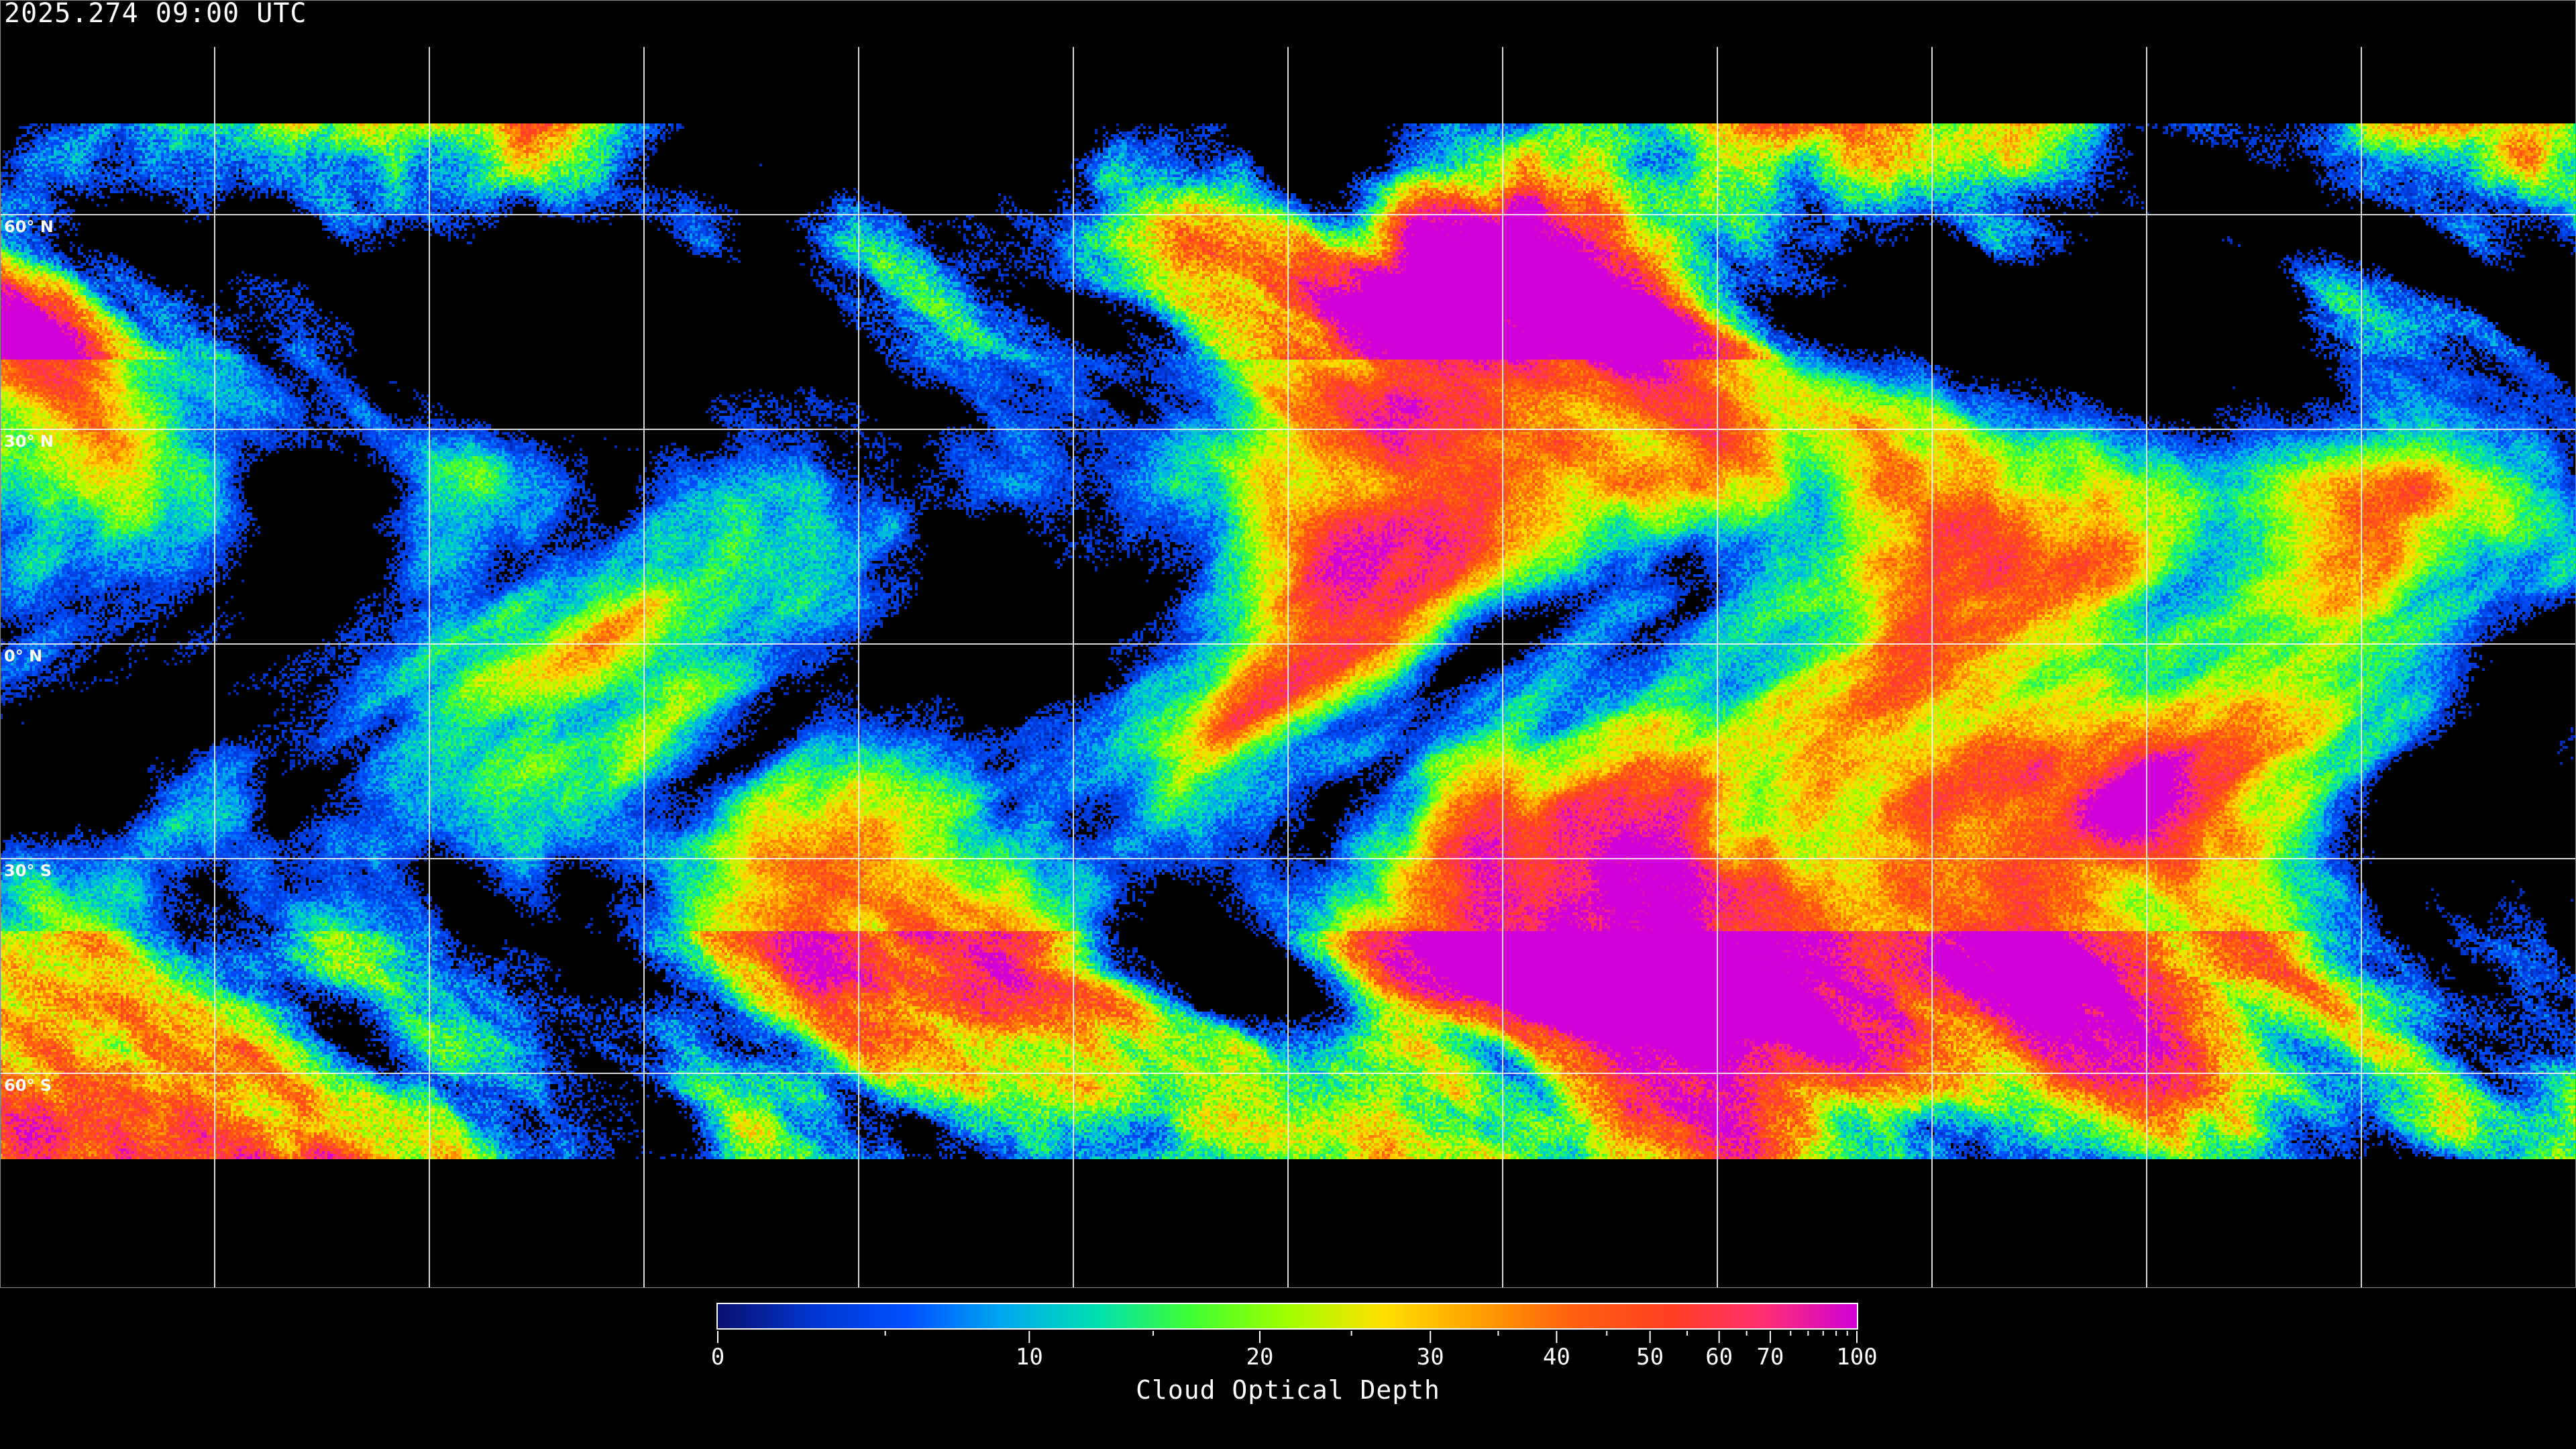 The height and width of the screenshot is (1449, 2576). Describe the element at coordinates (1288, 1390) in the screenshot. I see `colorbar-title: Cloud Optical Depth` at that location.